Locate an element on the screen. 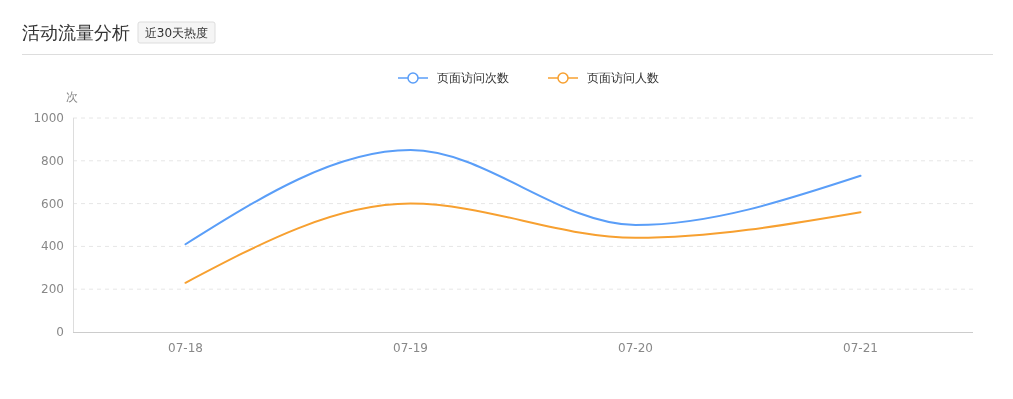 The image size is (1013, 399). chart-title: 活动流量分析 is located at coordinates (76, 32).